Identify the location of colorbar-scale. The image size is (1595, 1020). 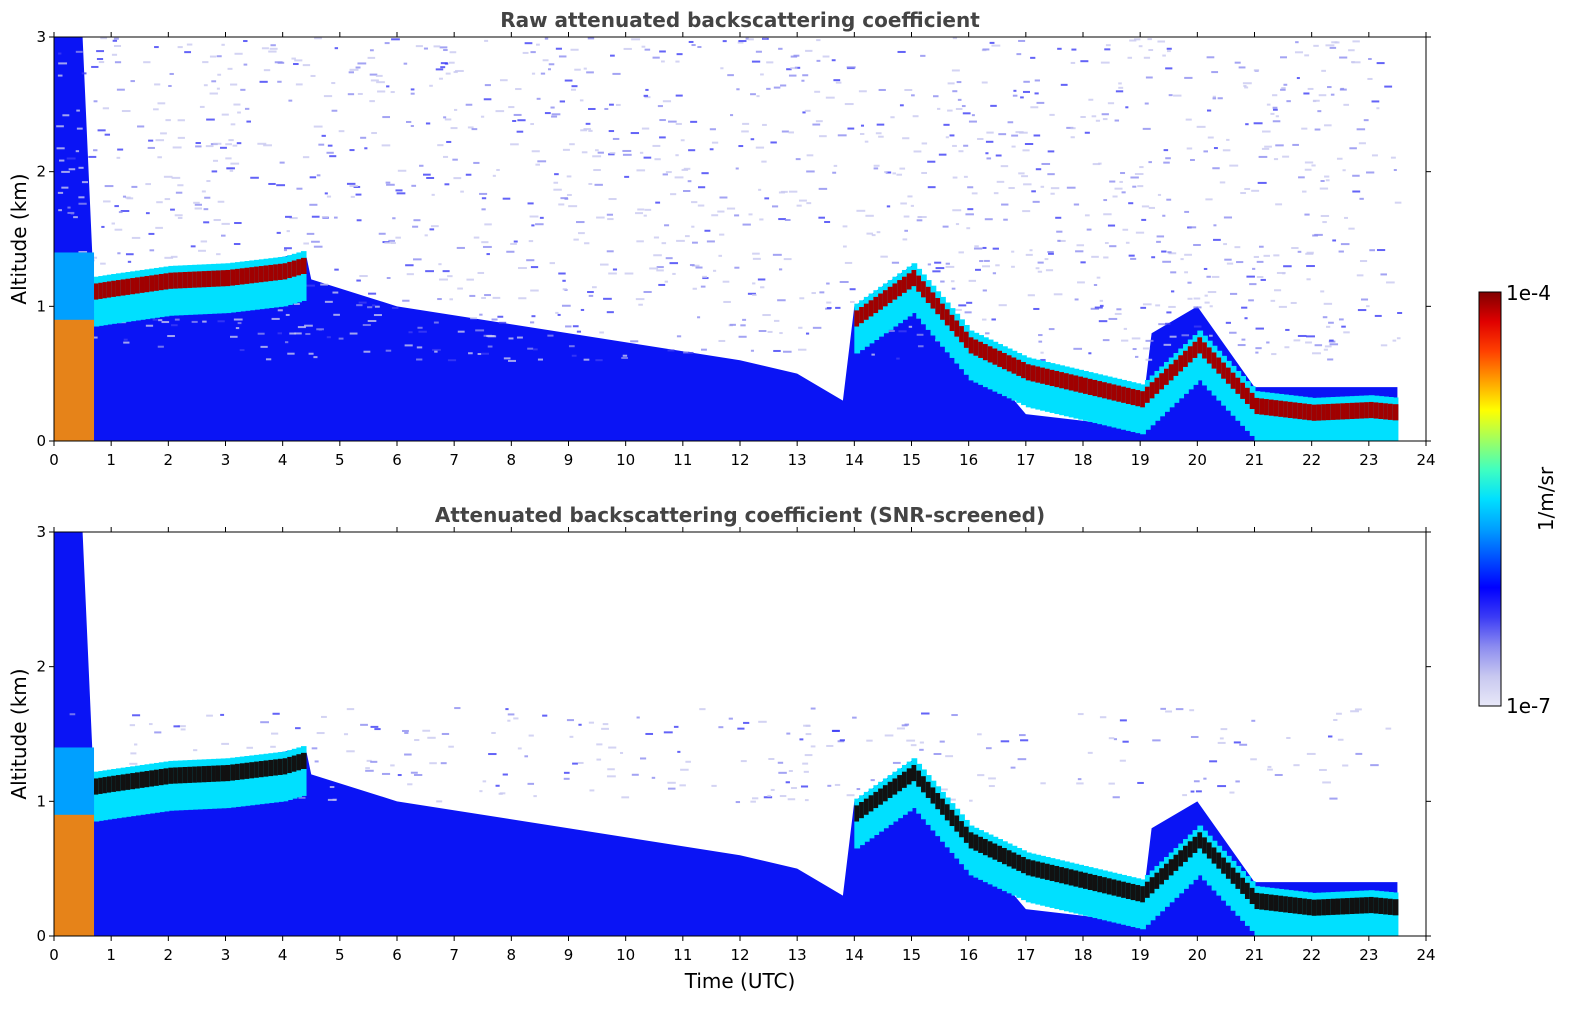
(1490, 499).